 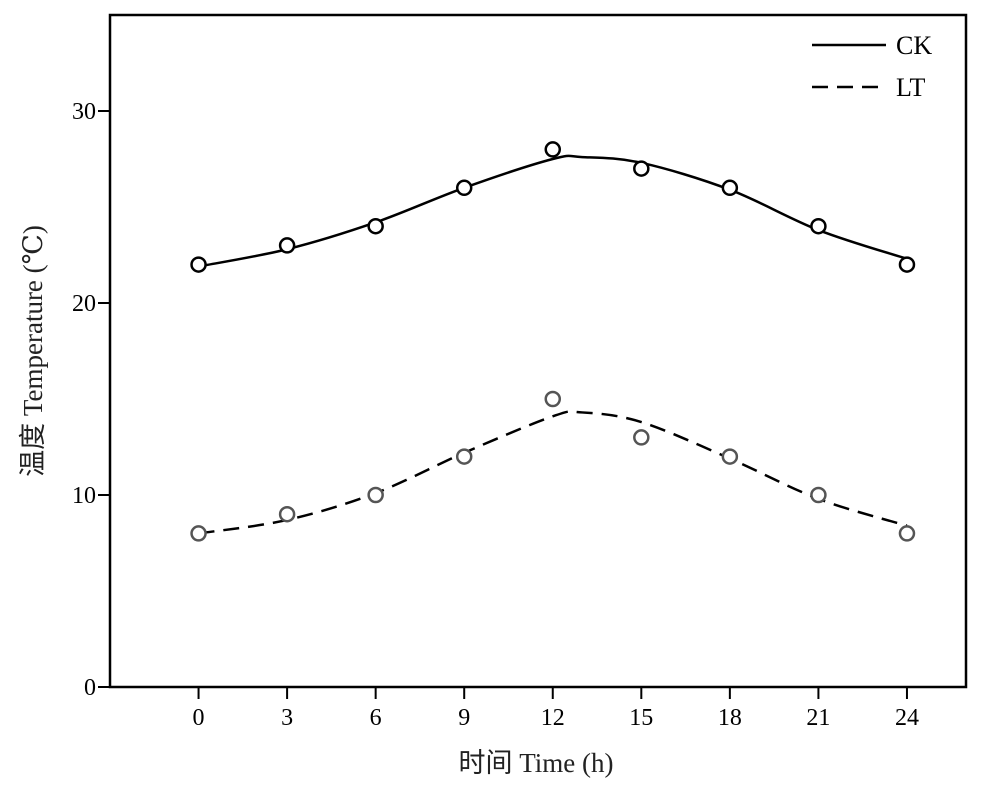 What do you see at coordinates (84, 496) in the screenshot?
I see `y-tick-label: 10` at bounding box center [84, 496].